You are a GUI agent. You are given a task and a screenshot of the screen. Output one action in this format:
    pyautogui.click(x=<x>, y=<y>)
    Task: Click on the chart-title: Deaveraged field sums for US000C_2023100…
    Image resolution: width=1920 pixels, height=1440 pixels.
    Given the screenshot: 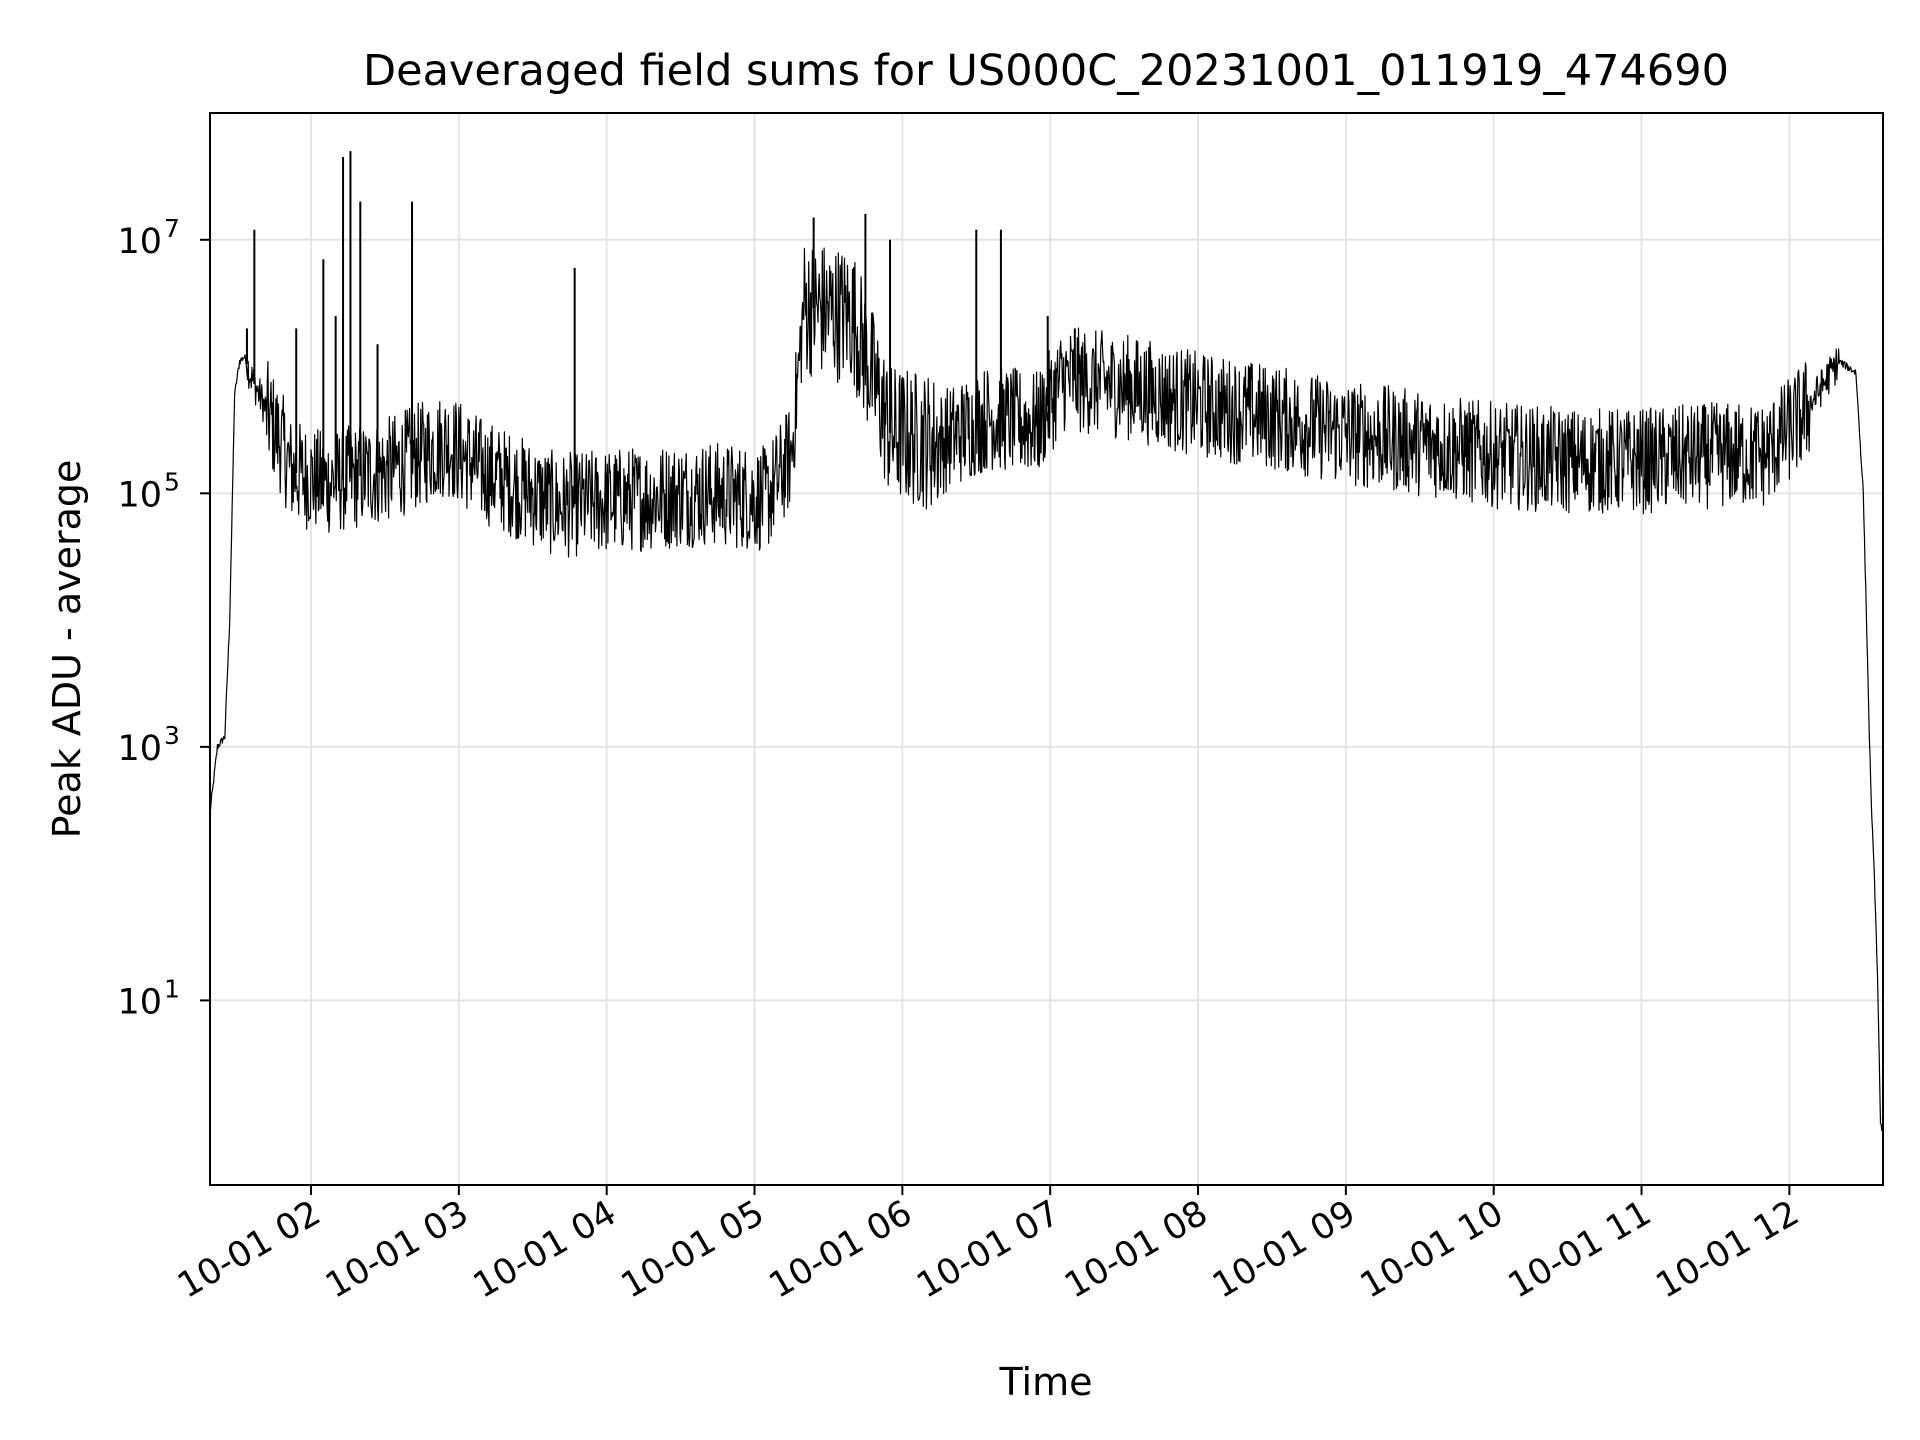 What is the action you would take?
    pyautogui.click(x=1046, y=71)
    